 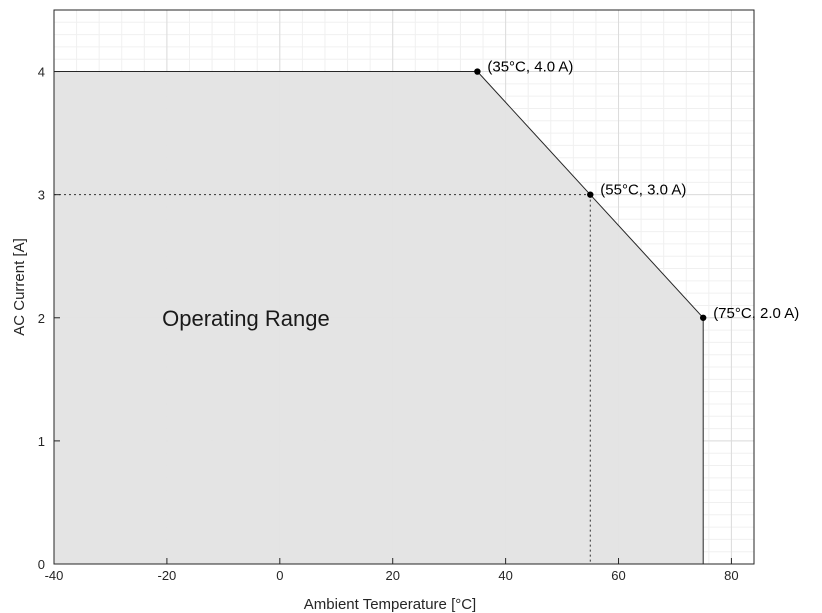 I want to click on y-tick-label: 4, so click(x=41, y=72).